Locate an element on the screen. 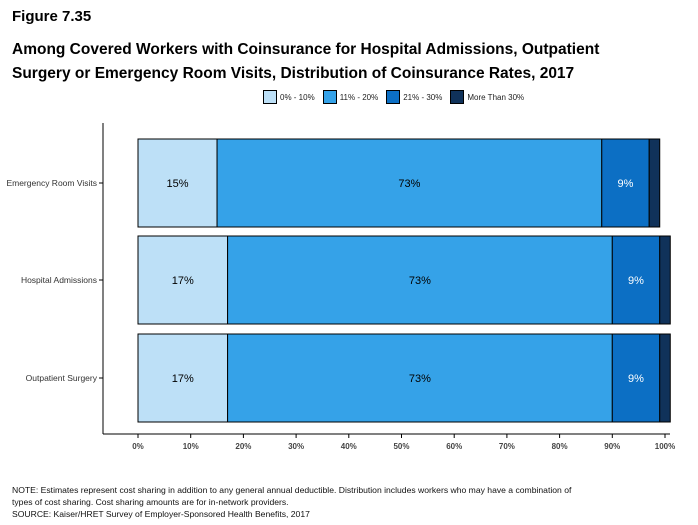 This screenshot has height=525, width=698. legend-item-21-30: 21% - 30% is located at coordinates (414, 97).